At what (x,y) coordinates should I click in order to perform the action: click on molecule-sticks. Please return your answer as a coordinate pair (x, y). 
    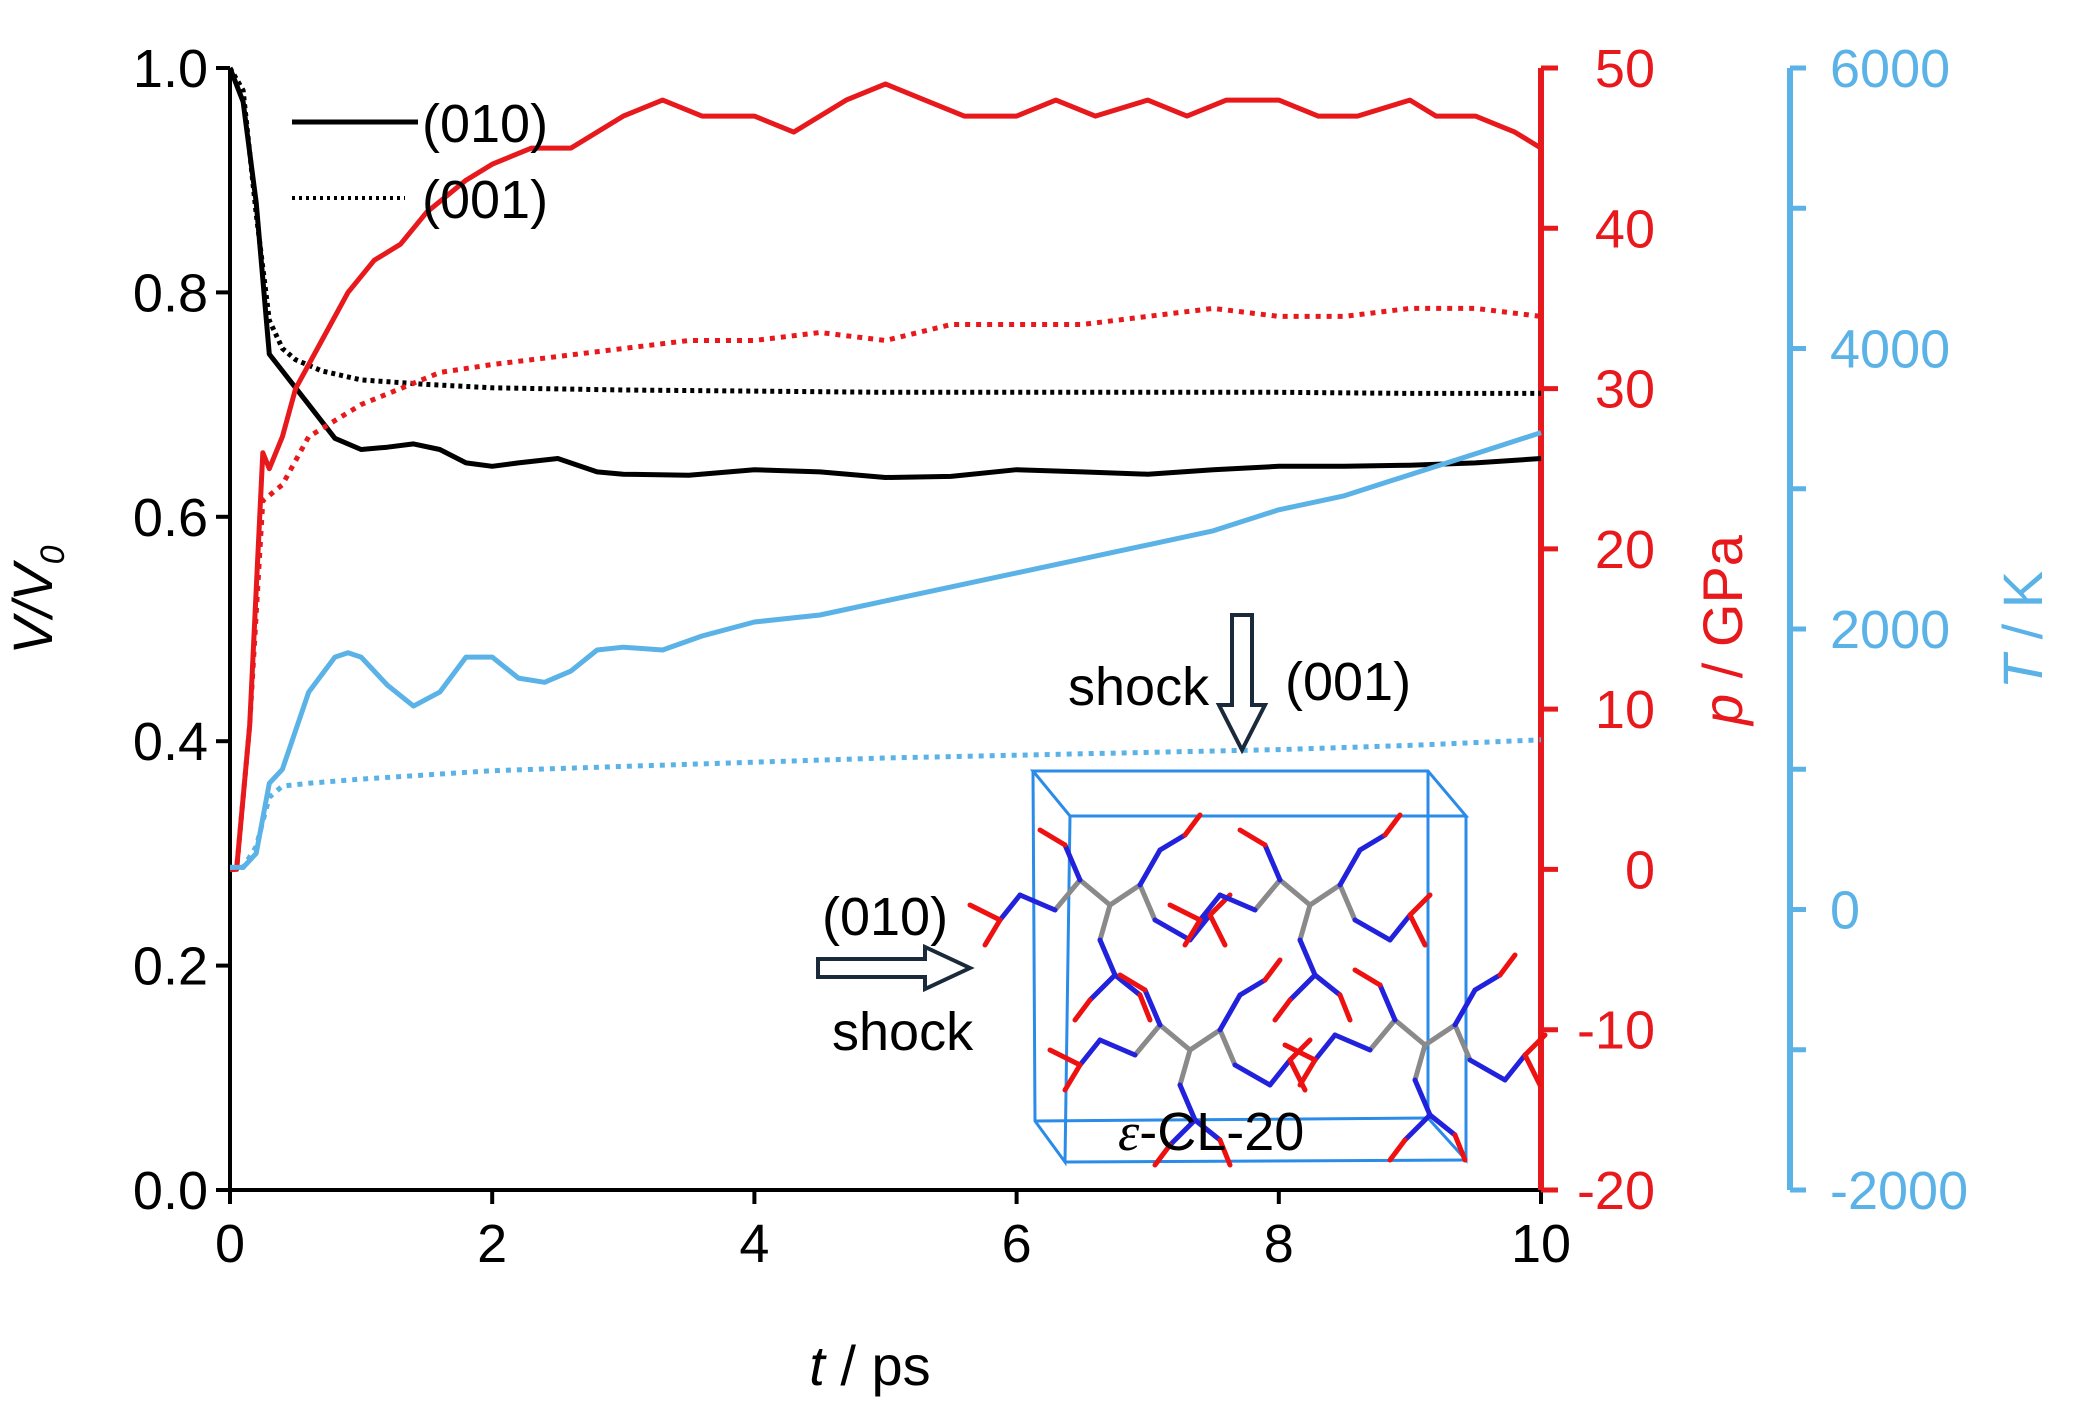
    Looking at the image, I should click on (1257, 990).